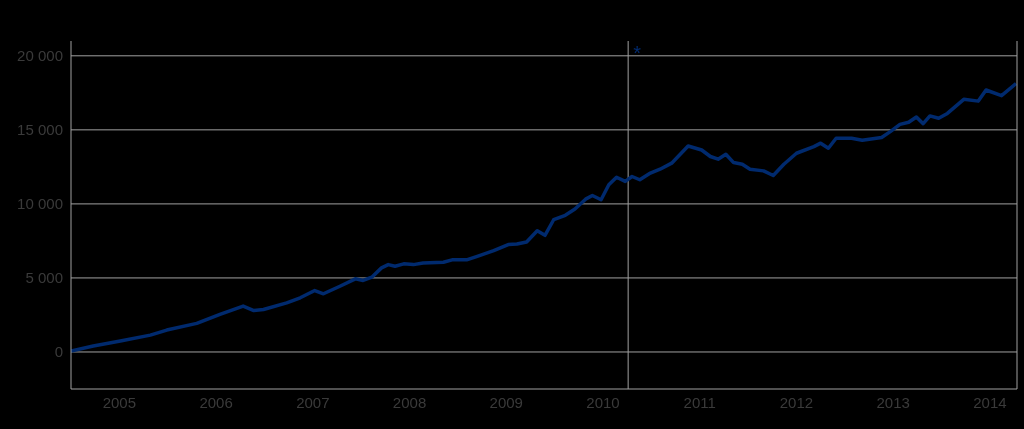 The height and width of the screenshot is (429, 1024). Describe the element at coordinates (506, 402) in the screenshot. I see `x-tick-label: 2009` at that location.